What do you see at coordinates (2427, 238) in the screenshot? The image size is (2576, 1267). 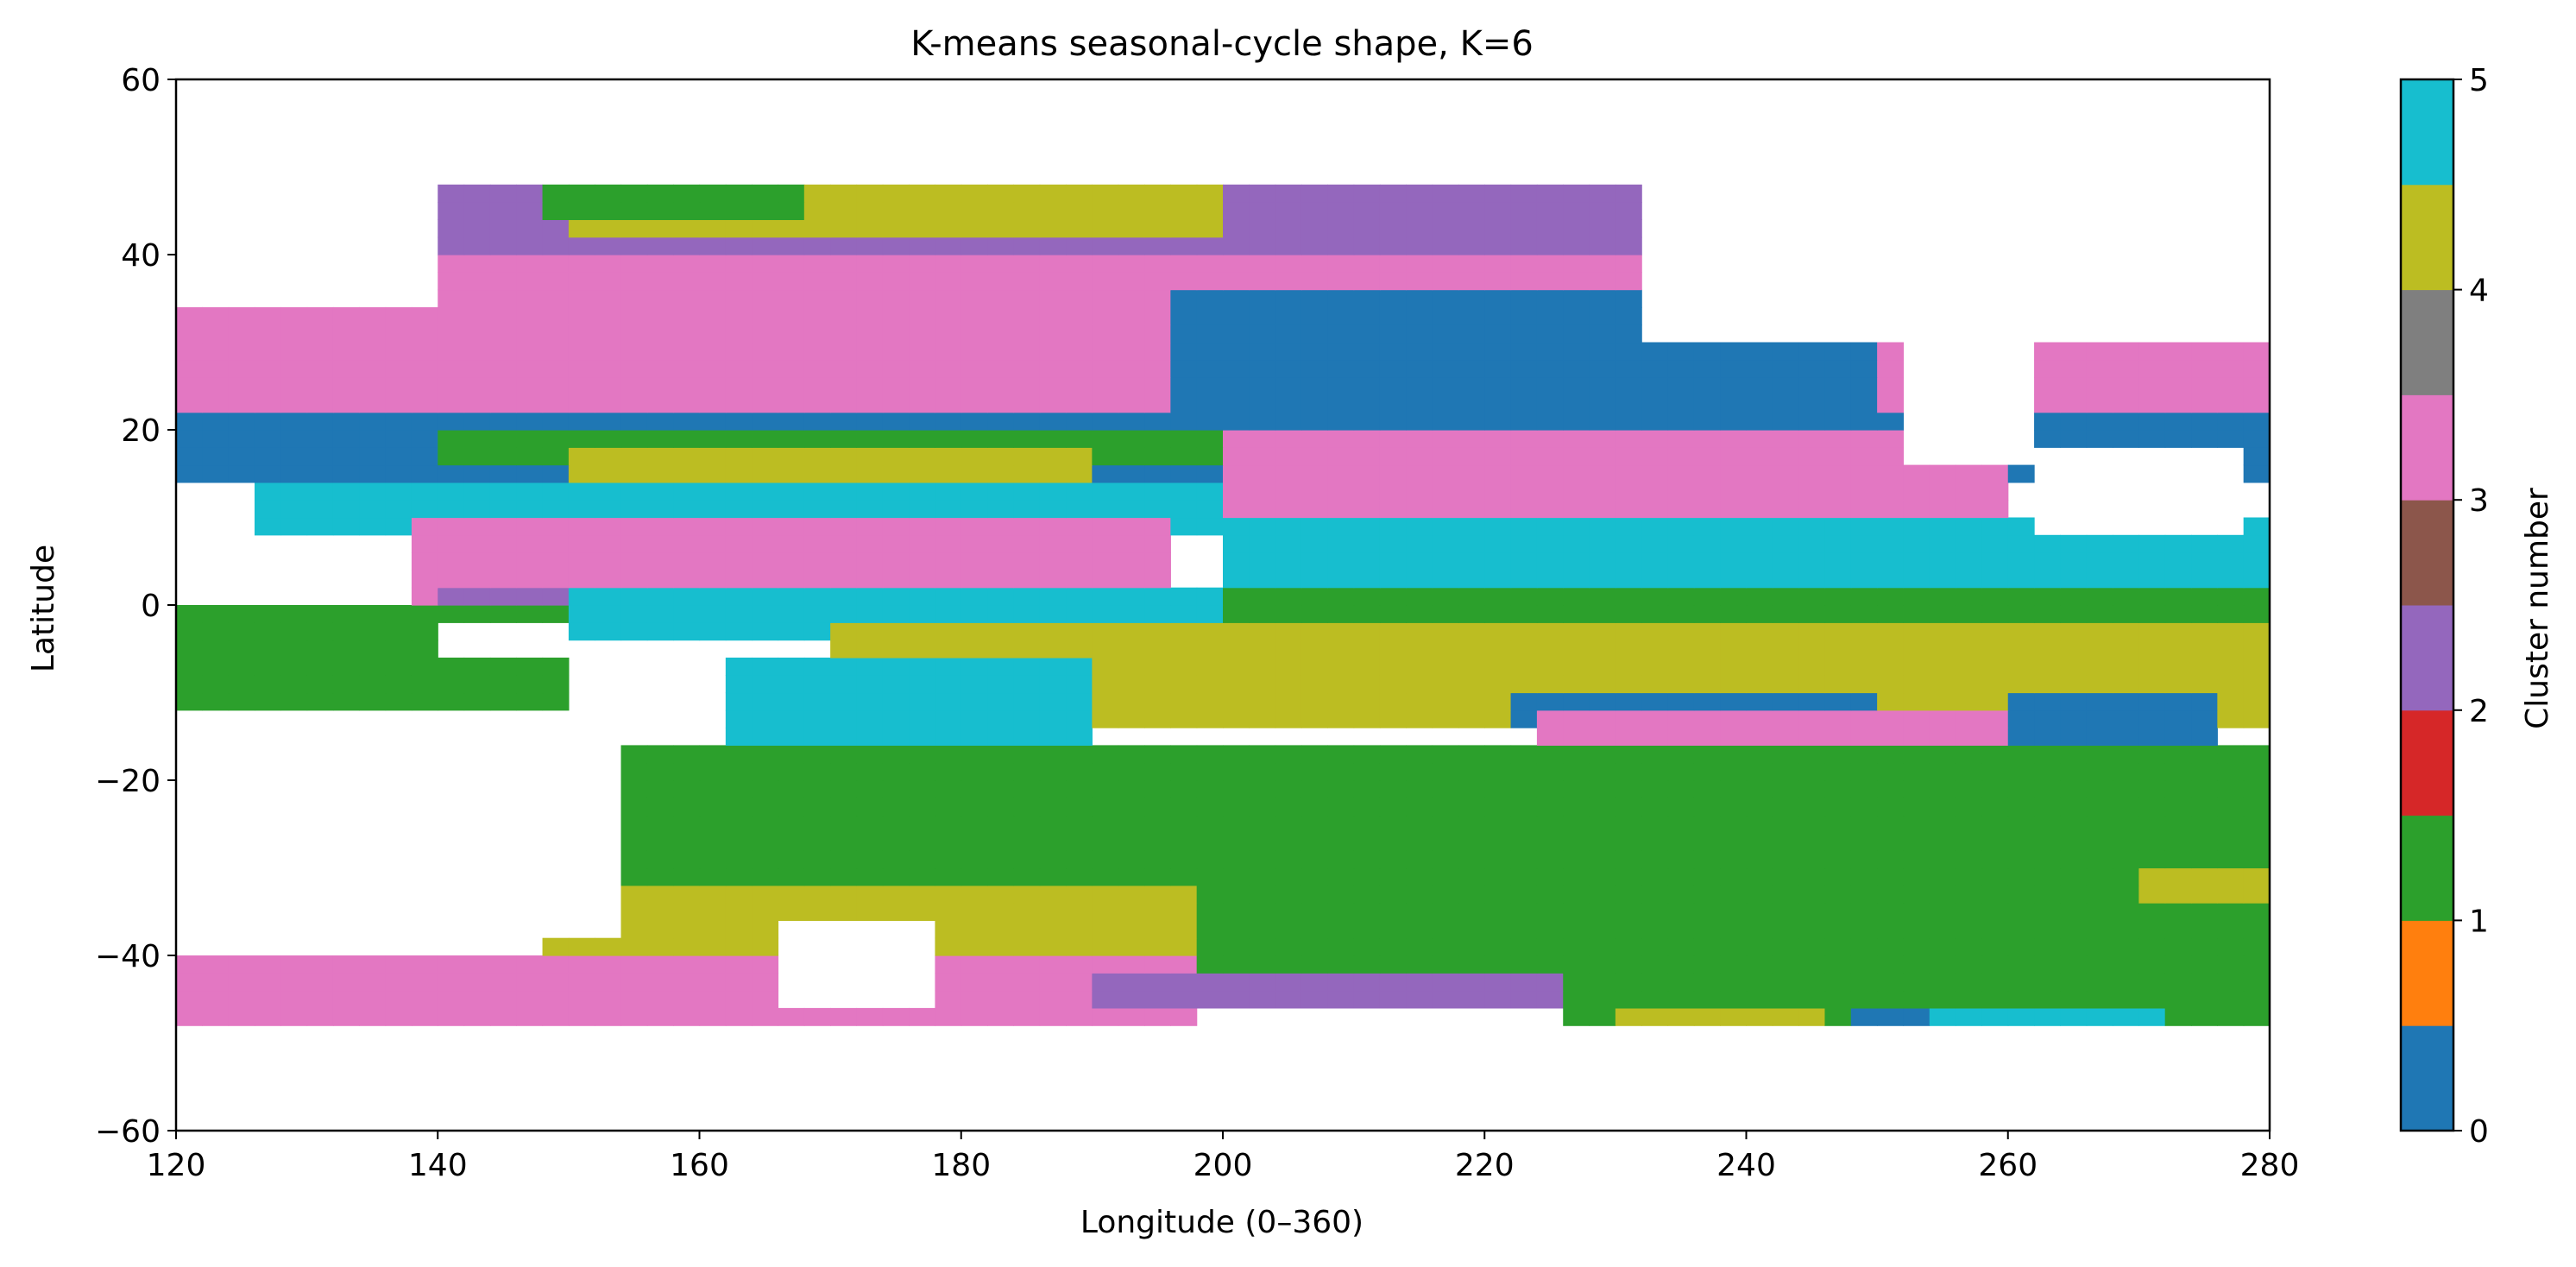 I see `colorbar-swatch` at bounding box center [2427, 238].